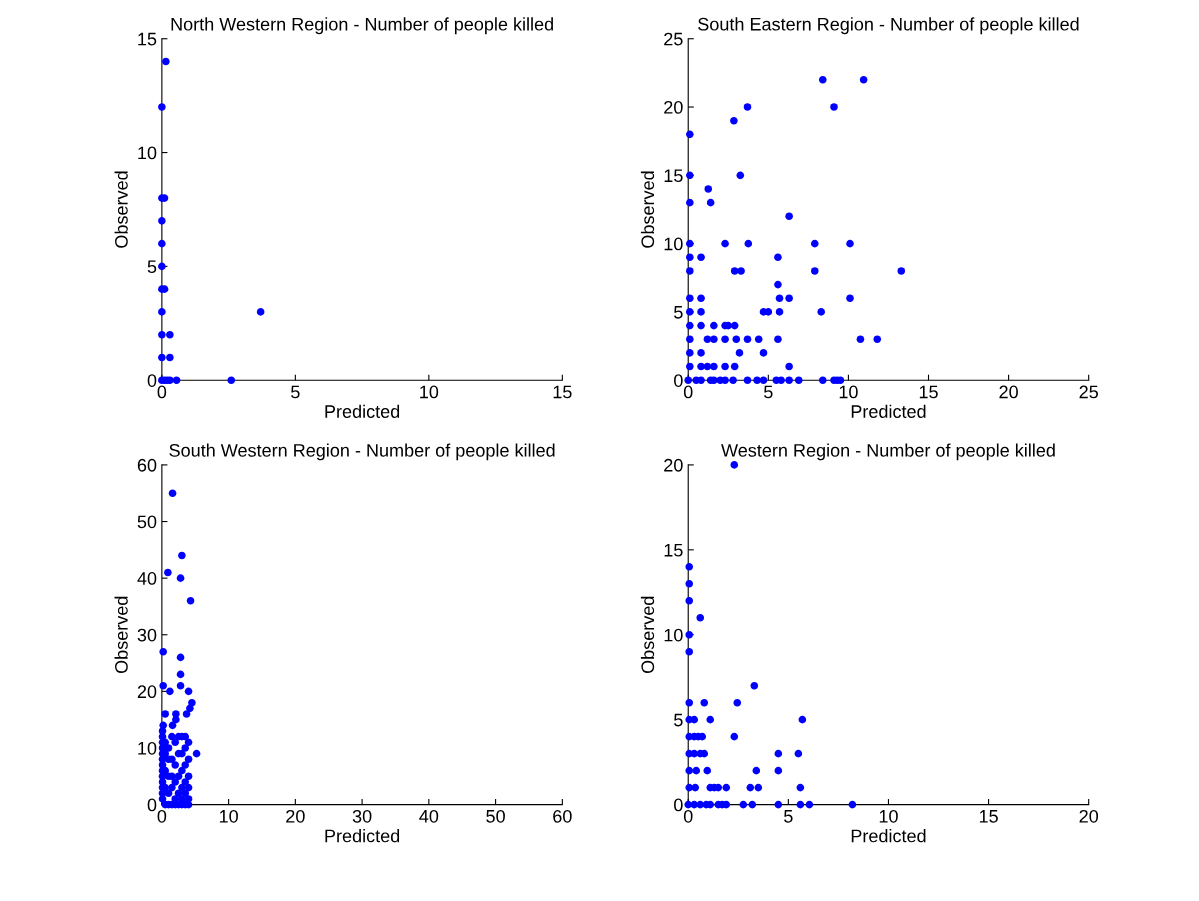 This screenshot has height=901, width=1199. Describe the element at coordinates (1088, 392) in the screenshot. I see `x-tick-label: 25` at that location.